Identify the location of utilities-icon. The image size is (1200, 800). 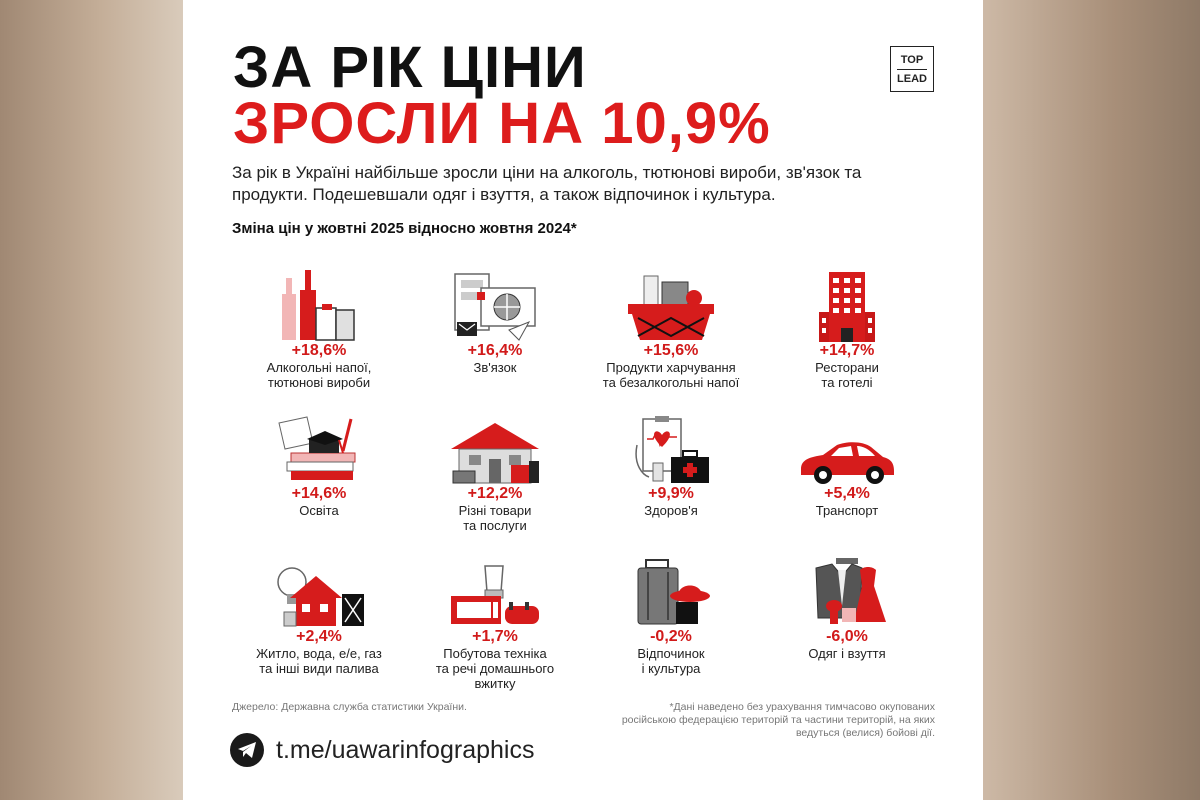
(319, 588).